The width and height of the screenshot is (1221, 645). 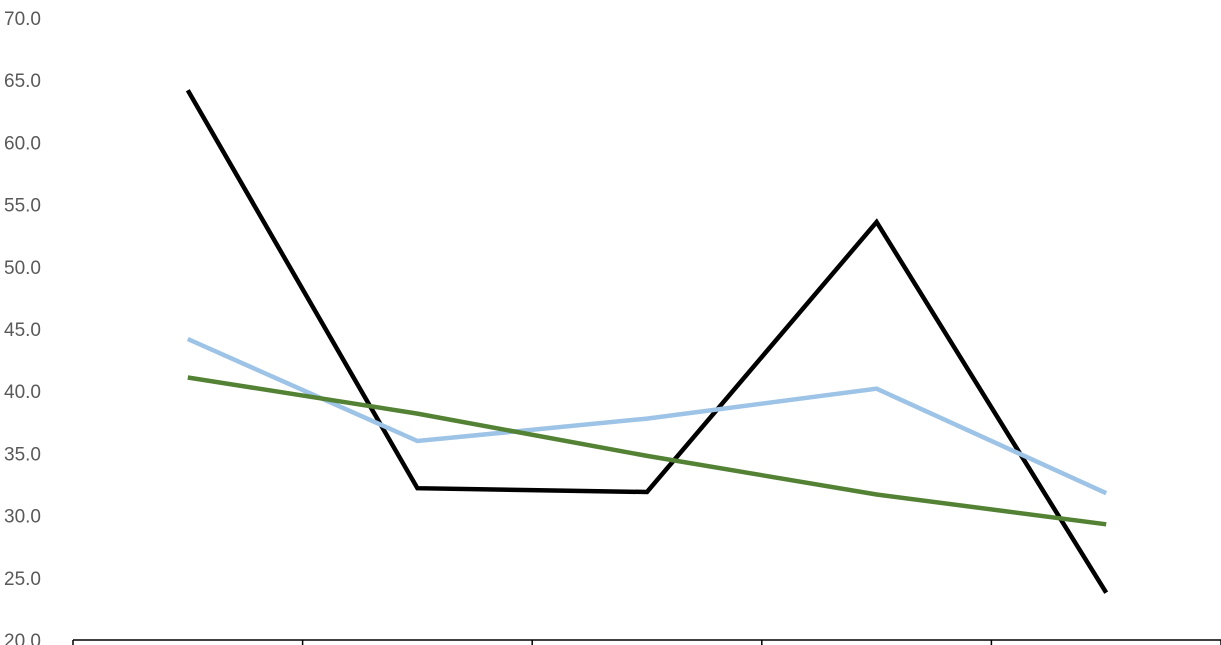 I want to click on y-tick-label: 60.0, so click(x=22, y=143).